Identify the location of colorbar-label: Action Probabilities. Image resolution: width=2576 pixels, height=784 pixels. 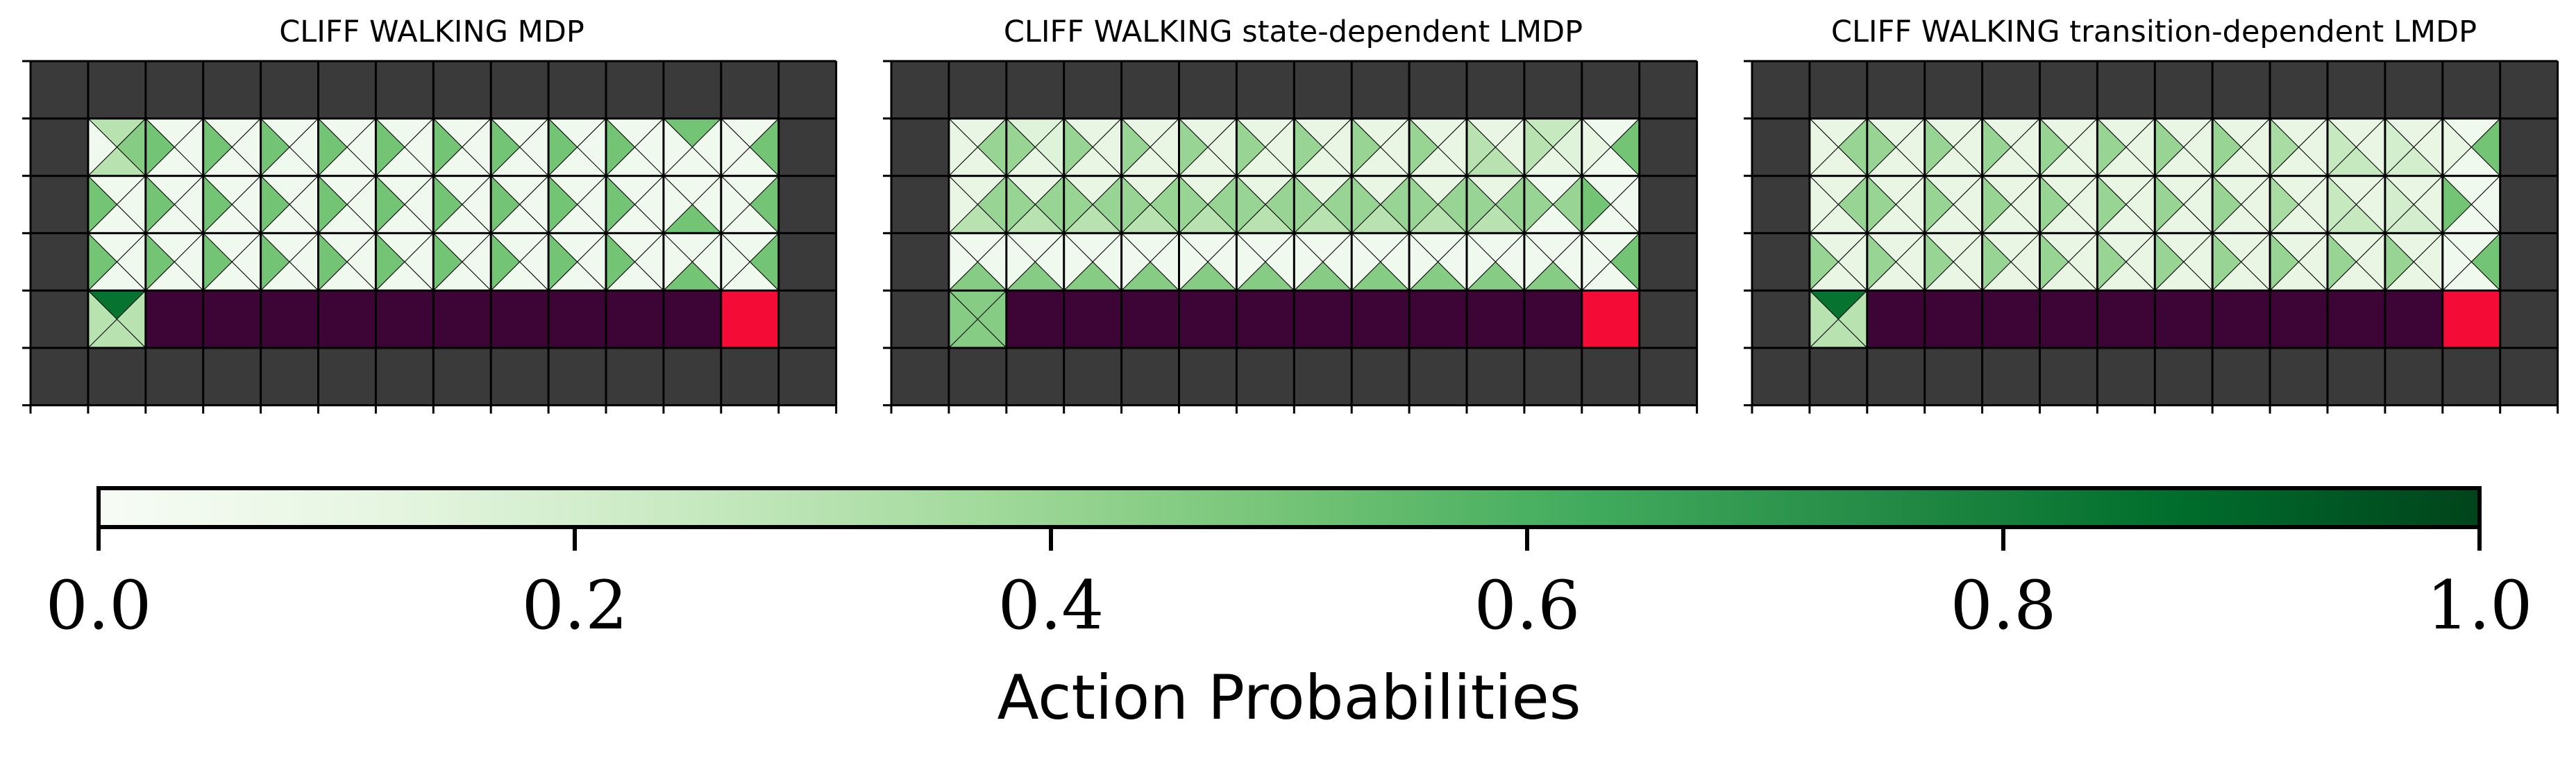
(1289, 698).